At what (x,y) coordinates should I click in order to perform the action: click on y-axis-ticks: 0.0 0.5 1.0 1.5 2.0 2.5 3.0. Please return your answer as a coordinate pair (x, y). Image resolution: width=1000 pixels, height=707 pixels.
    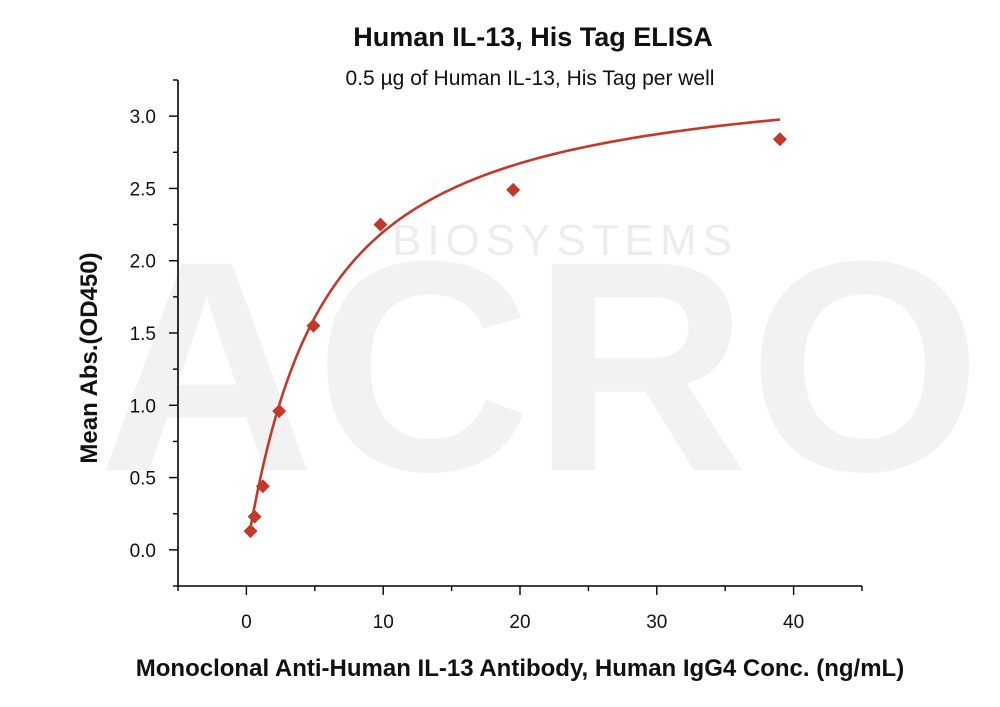
    Looking at the image, I should click on (154, 333).